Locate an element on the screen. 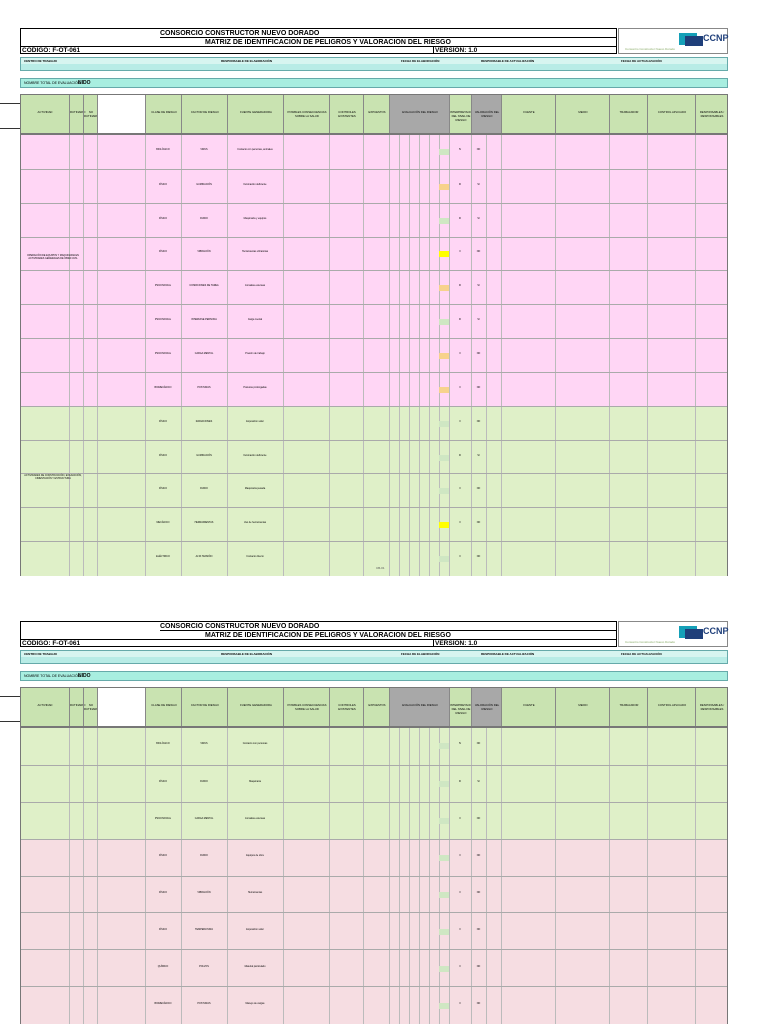 The height and width of the screenshot is (1024, 768). hazard-class-cell: BIOLÓGICO is located at coordinates (163, 744).